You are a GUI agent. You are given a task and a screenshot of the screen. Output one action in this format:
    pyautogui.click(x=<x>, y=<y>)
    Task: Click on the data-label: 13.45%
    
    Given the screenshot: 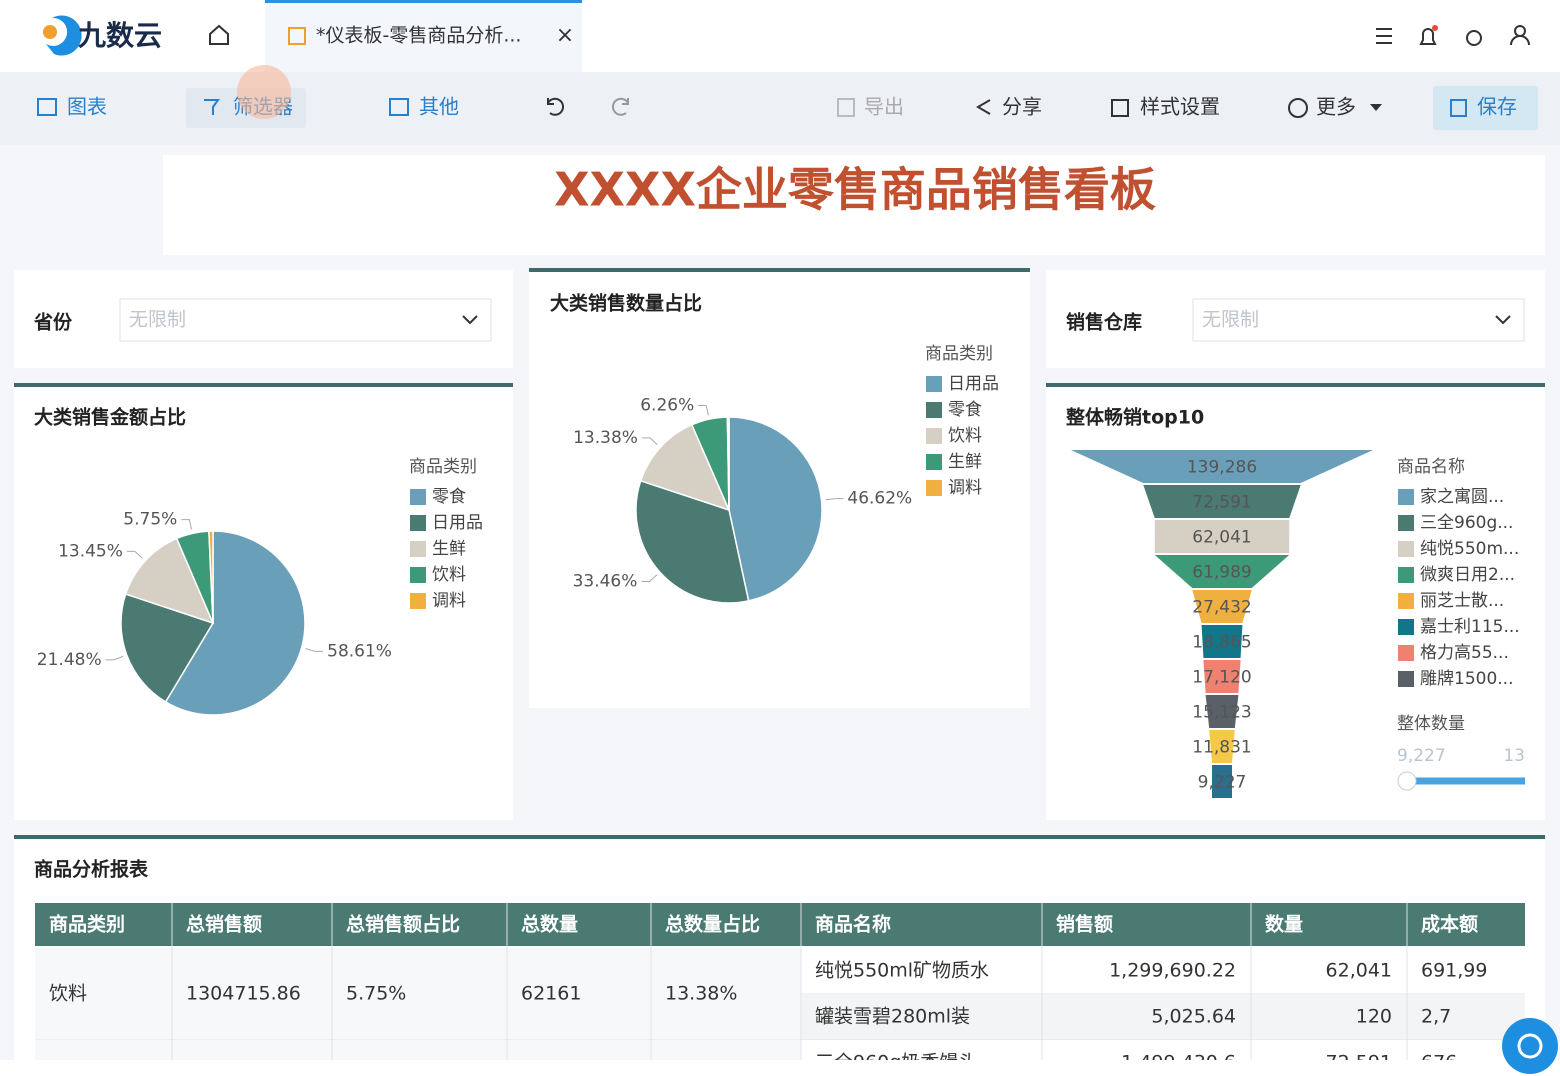 What is the action you would take?
    pyautogui.click(x=90, y=551)
    